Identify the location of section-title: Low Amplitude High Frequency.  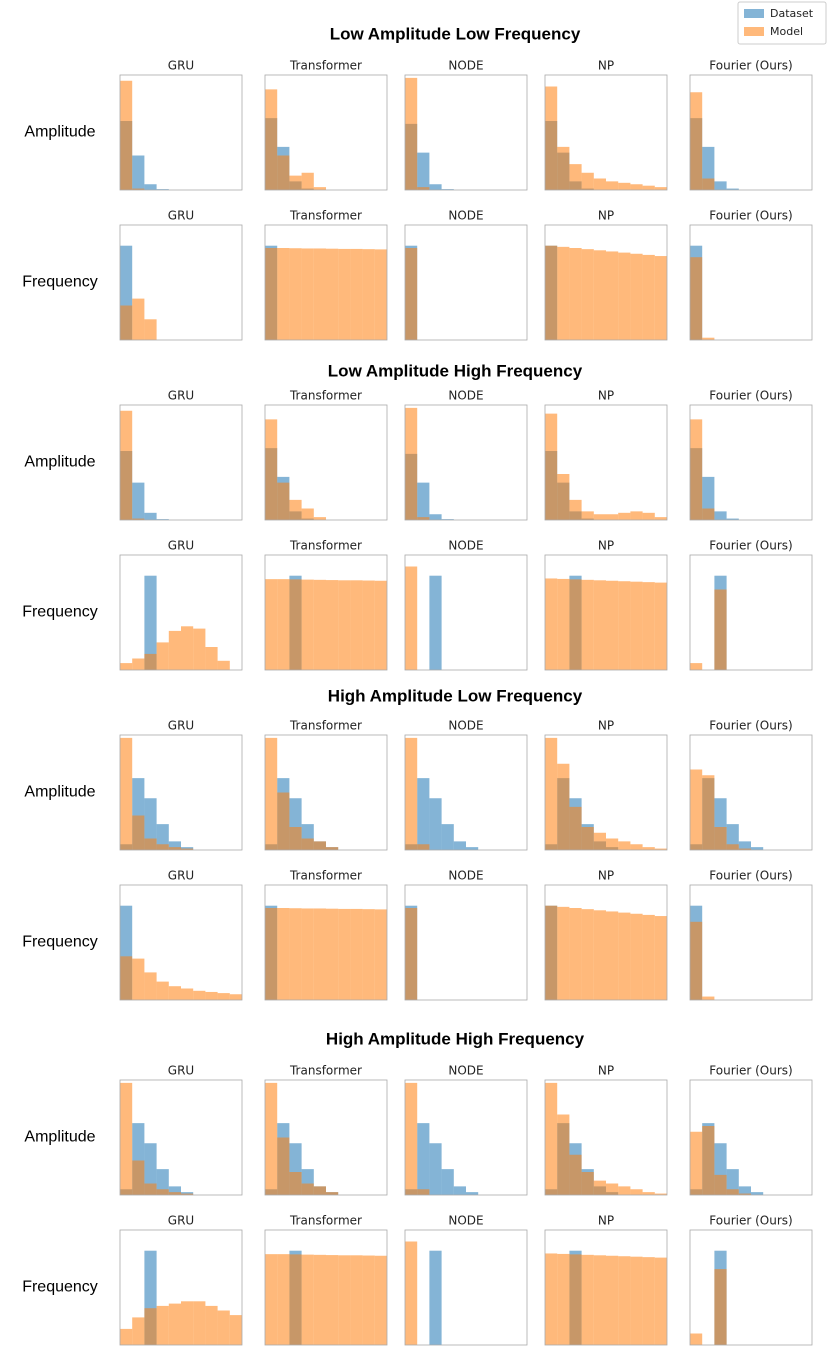
(455, 370).